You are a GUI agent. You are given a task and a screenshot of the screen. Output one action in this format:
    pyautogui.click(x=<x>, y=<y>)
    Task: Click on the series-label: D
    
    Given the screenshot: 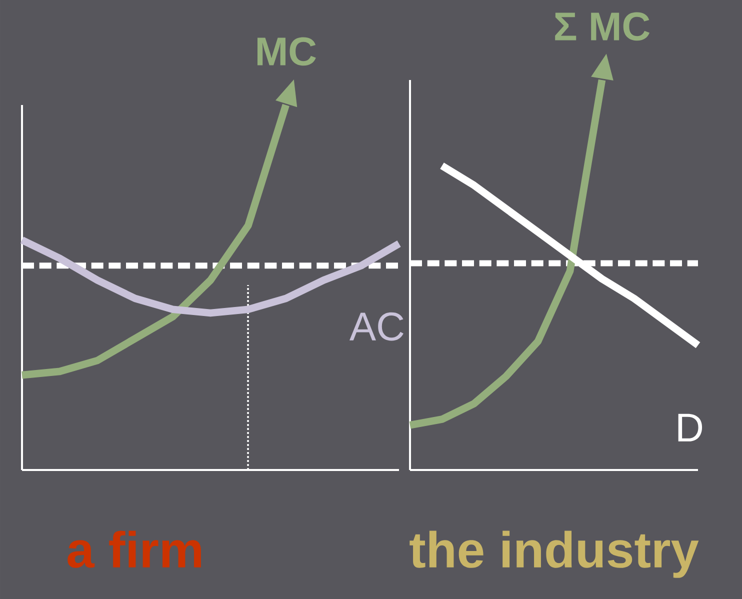 What is the action you would take?
    pyautogui.click(x=690, y=428)
    